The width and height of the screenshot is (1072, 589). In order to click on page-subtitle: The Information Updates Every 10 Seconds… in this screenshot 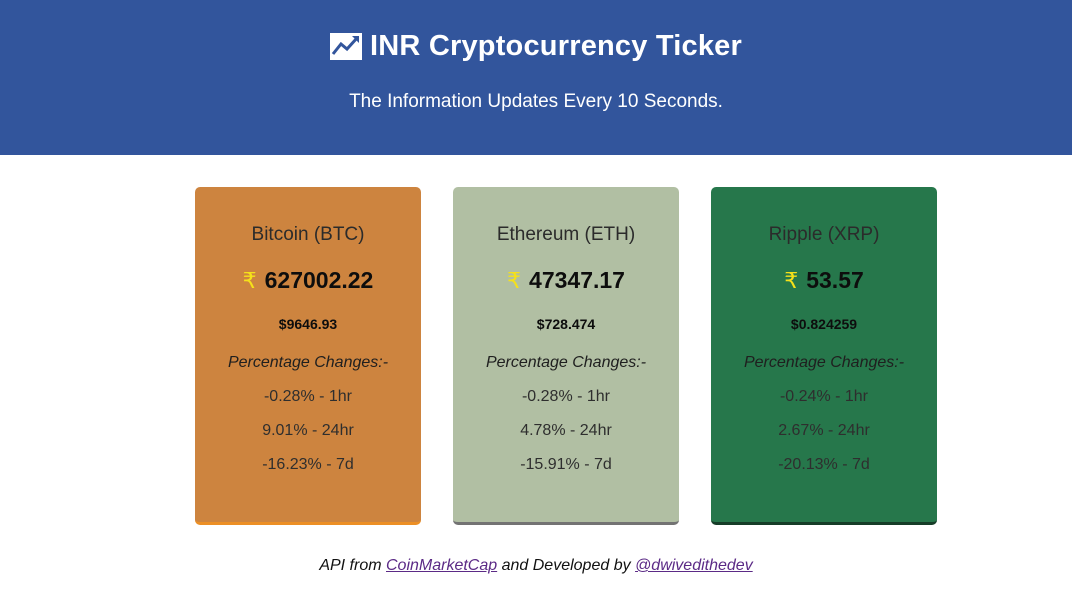, I will do `click(536, 101)`.